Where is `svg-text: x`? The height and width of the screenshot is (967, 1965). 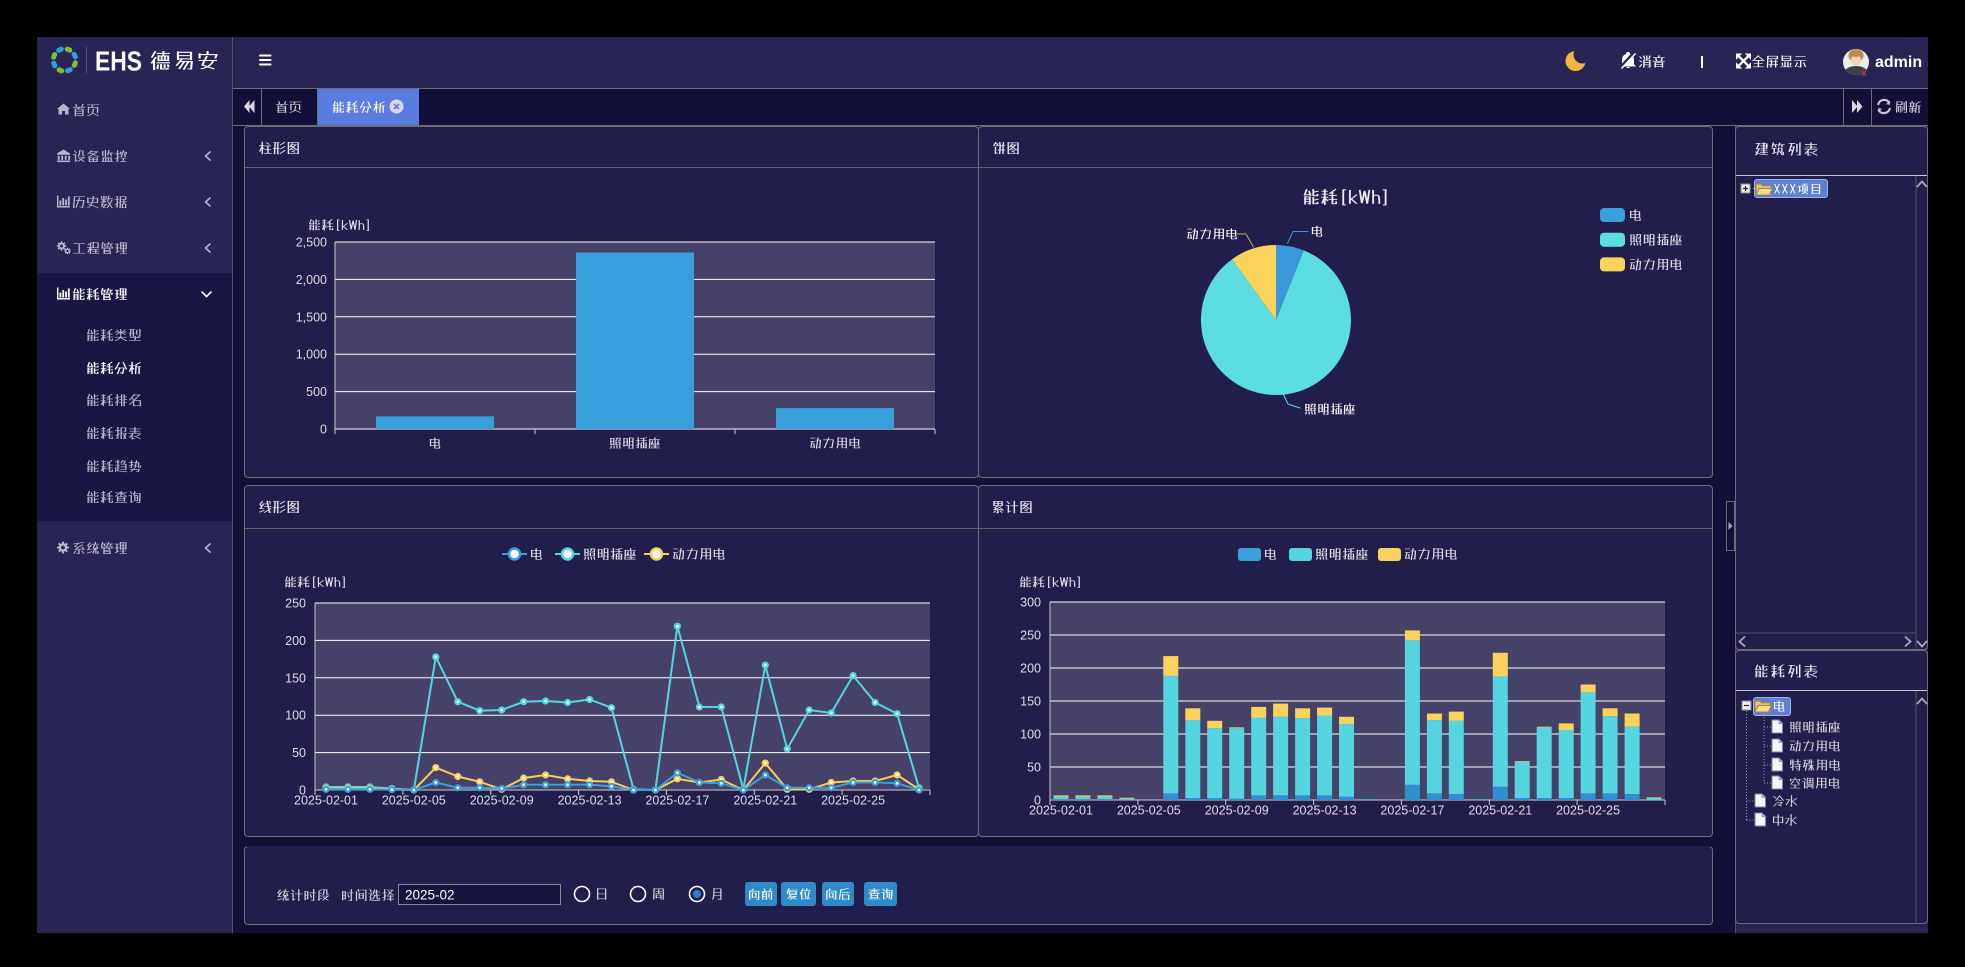
svg-text: x is located at coordinates (1864, 73).